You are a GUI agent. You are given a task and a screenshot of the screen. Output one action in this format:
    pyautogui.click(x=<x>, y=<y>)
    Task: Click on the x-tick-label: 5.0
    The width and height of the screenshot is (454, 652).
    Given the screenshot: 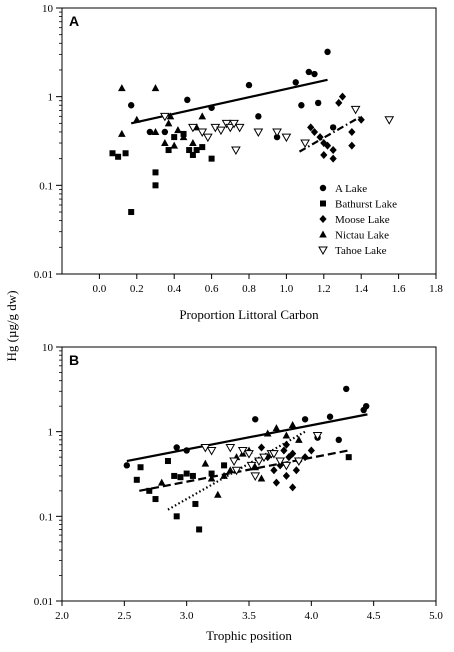 What is the action you would take?
    pyautogui.click(x=436, y=616)
    